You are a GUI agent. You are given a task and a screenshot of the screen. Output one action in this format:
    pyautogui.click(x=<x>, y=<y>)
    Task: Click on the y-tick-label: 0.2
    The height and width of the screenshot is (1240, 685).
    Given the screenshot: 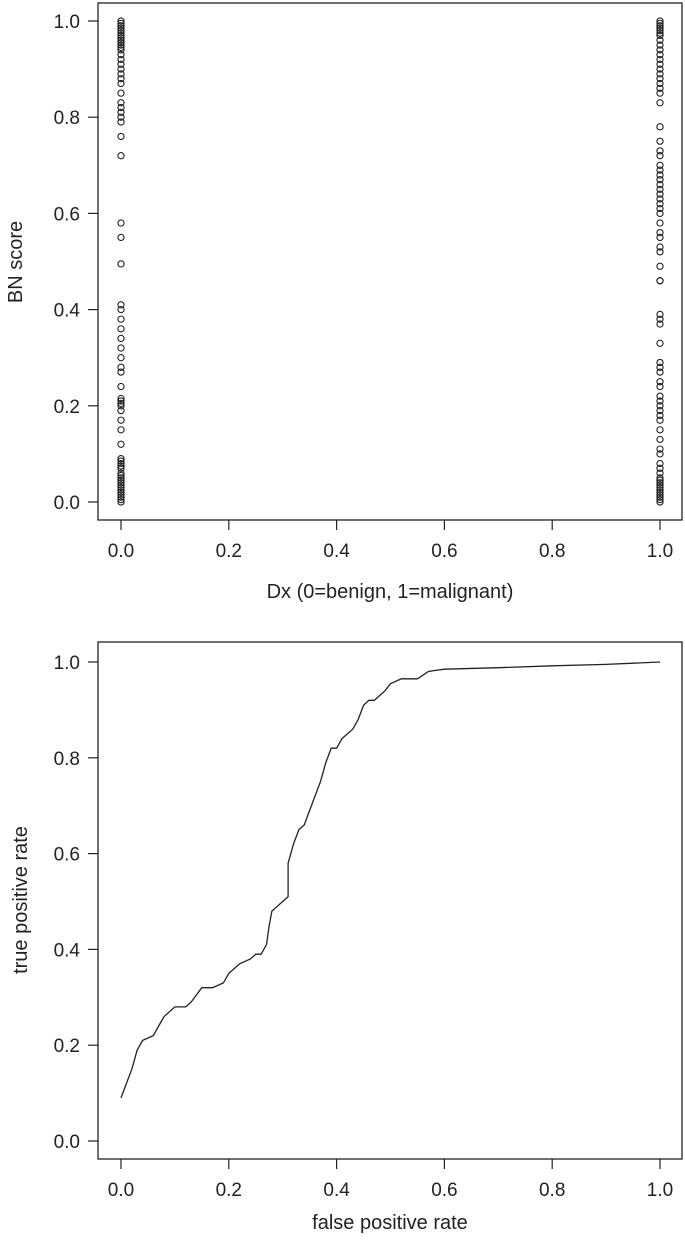 What is the action you would take?
    pyautogui.click(x=67, y=407)
    